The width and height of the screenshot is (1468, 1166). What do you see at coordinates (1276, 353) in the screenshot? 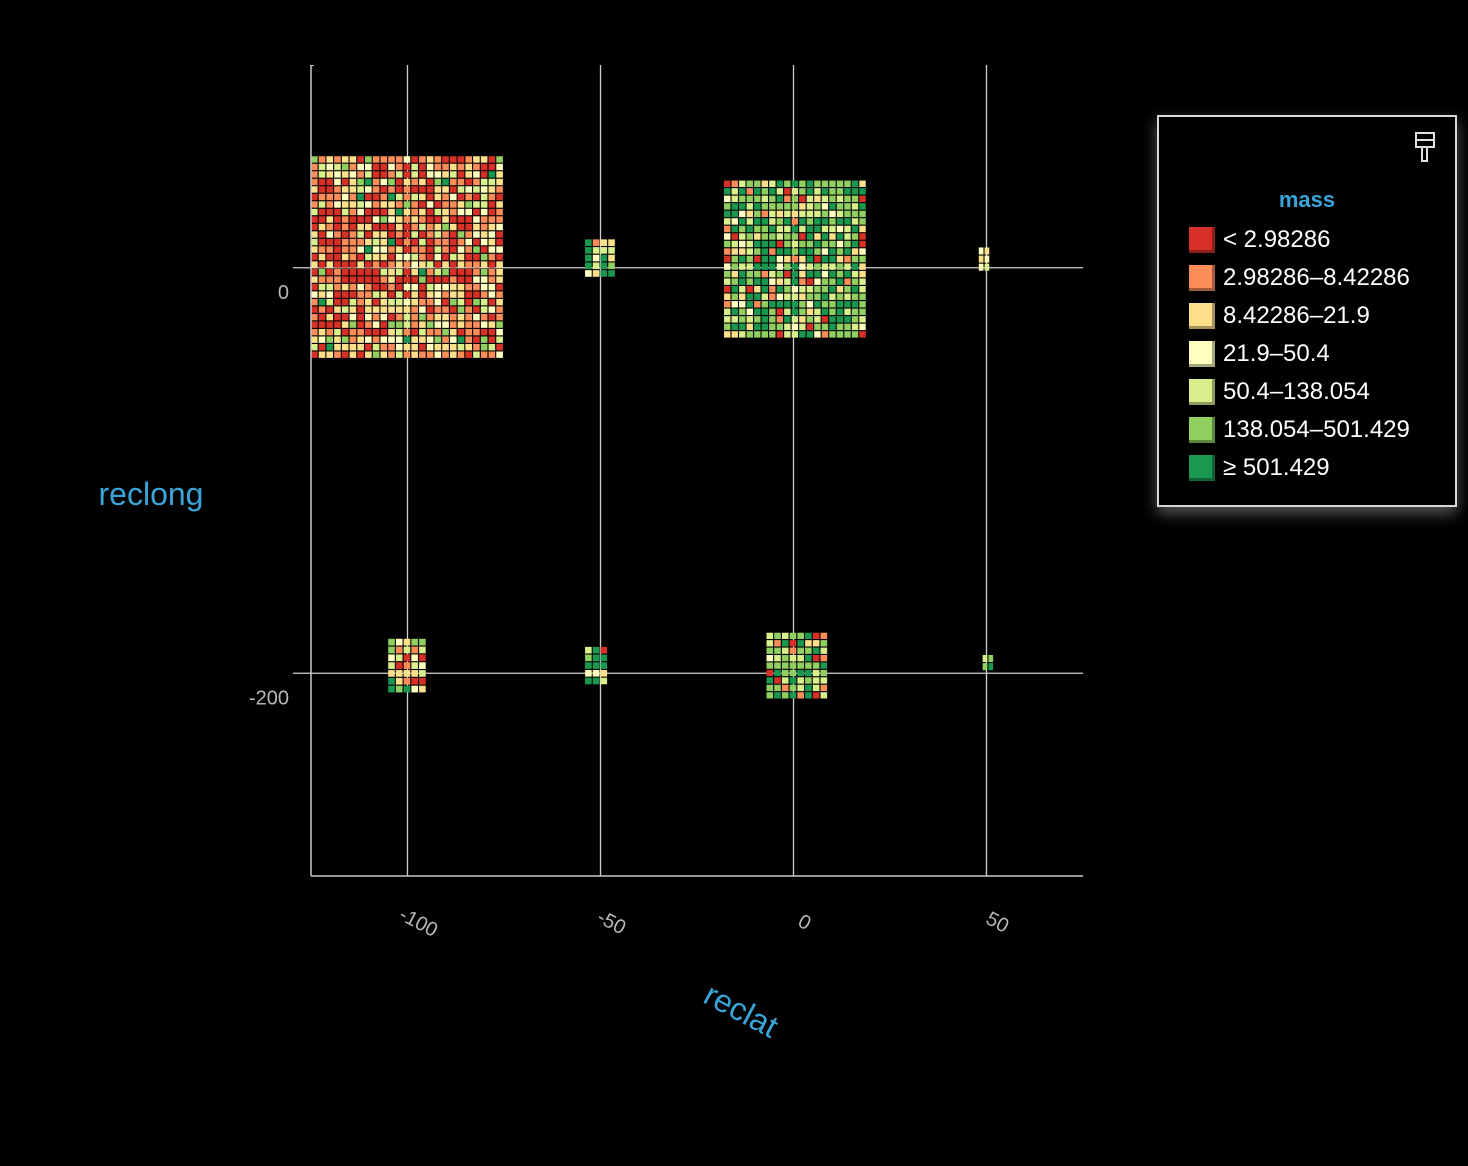
I see `legend-label: 21.9–50.4` at bounding box center [1276, 353].